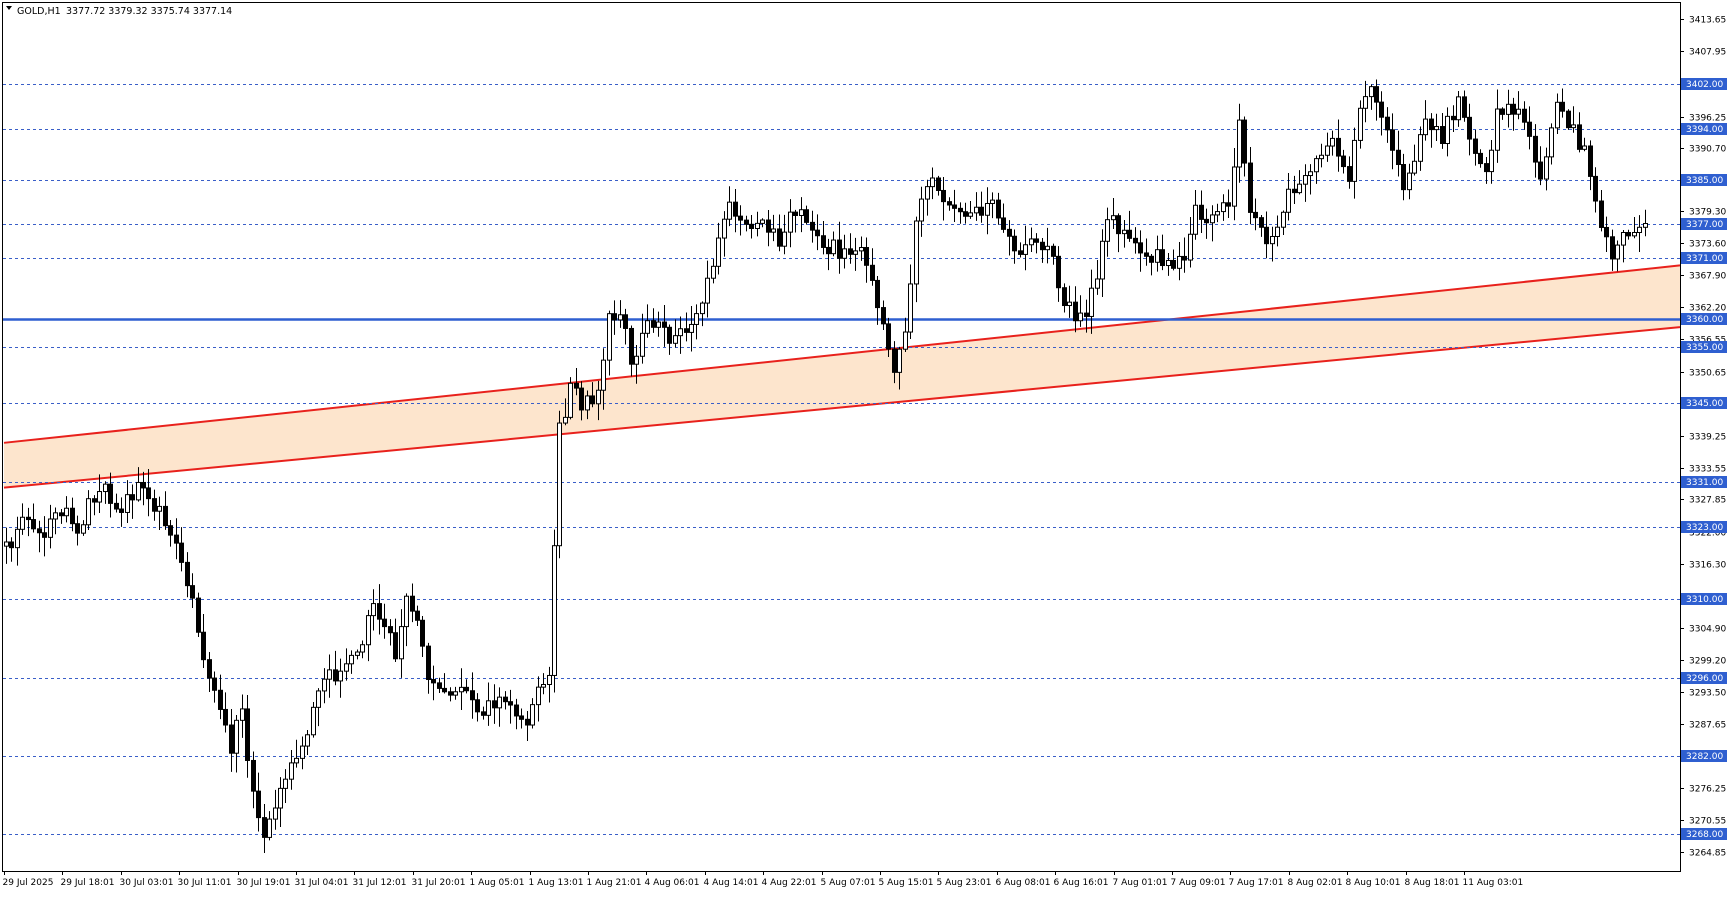 This screenshot has height=900, width=1729. Describe the element at coordinates (1707, 662) in the screenshot. I see `price-tick-label: 3299.20` at that location.